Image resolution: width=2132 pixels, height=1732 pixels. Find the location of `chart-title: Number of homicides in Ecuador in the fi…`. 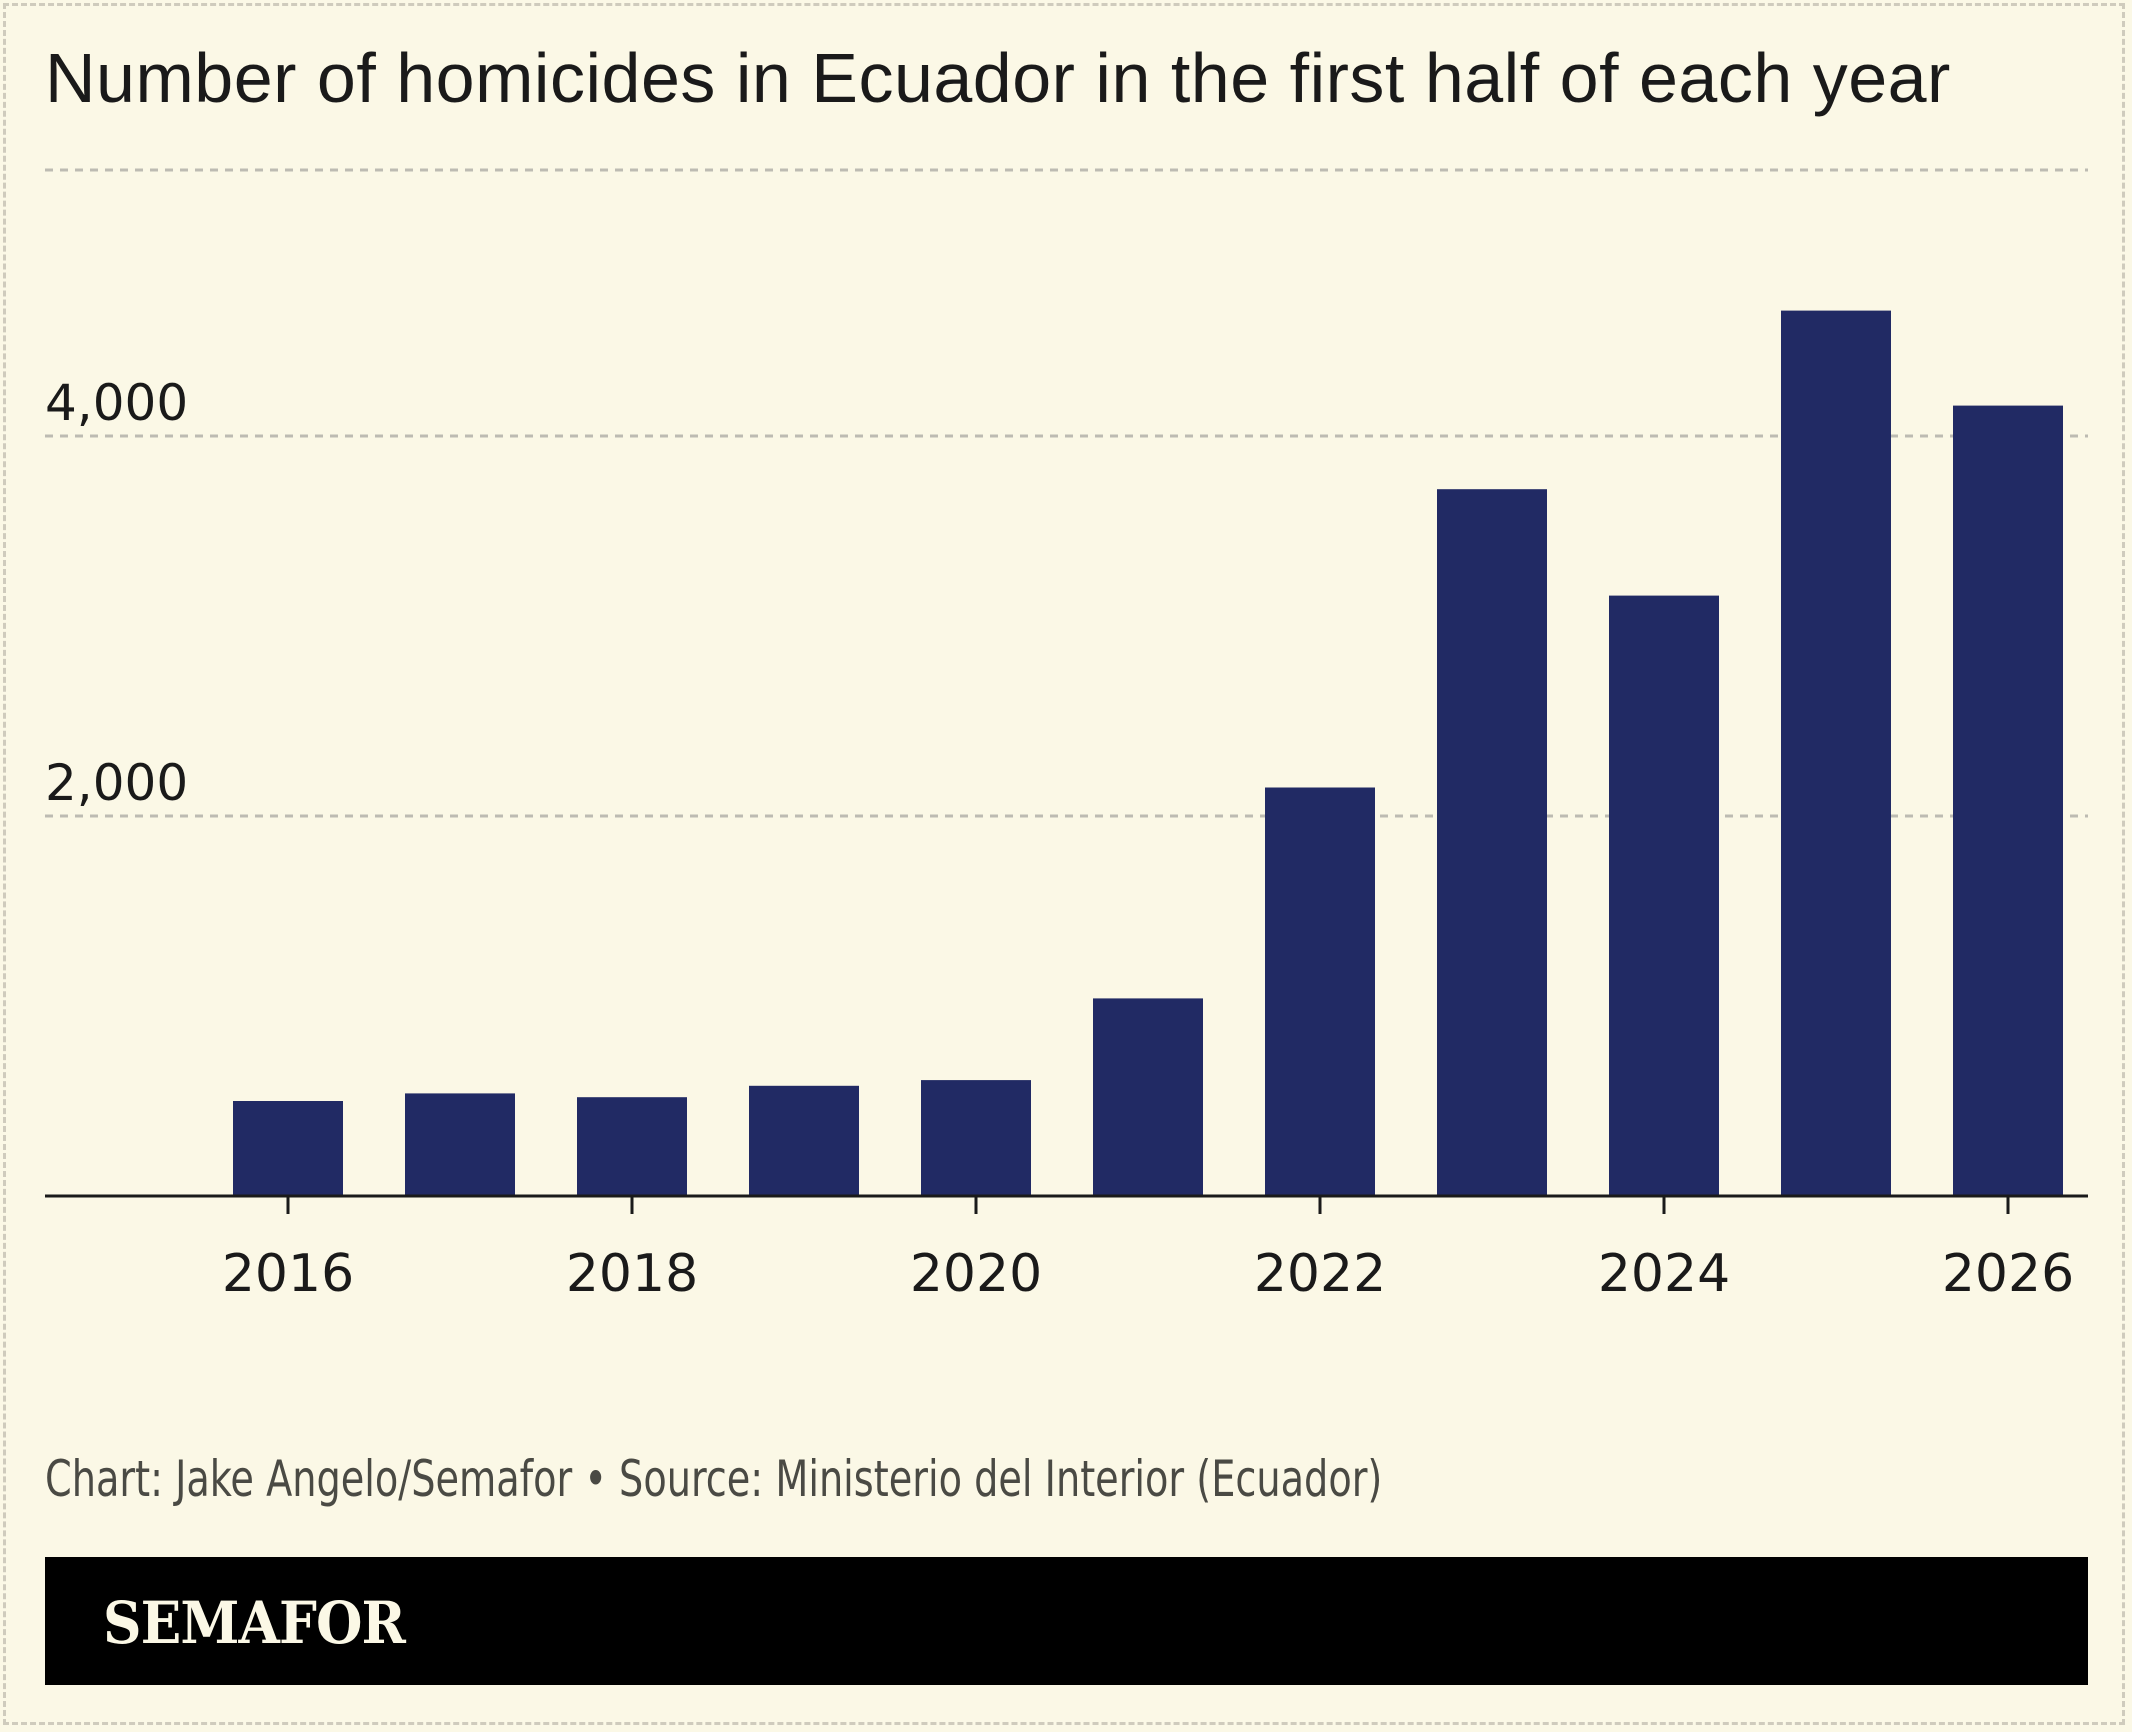

chart-title: Number of homicides in Ecuador in the fi… is located at coordinates (998, 78).